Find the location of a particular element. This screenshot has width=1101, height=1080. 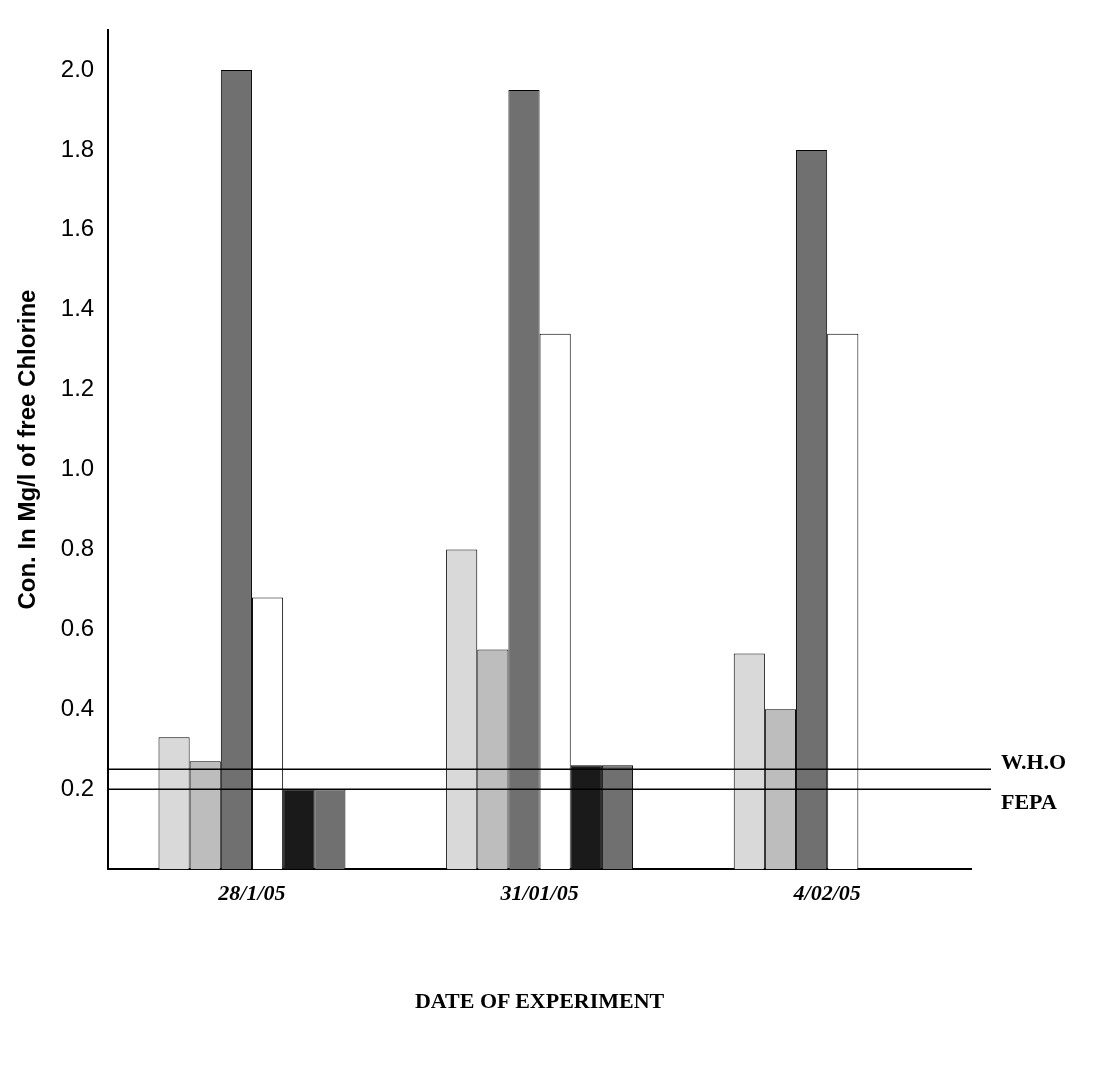

y-tick-label: 1.0 is located at coordinates (77, 468).